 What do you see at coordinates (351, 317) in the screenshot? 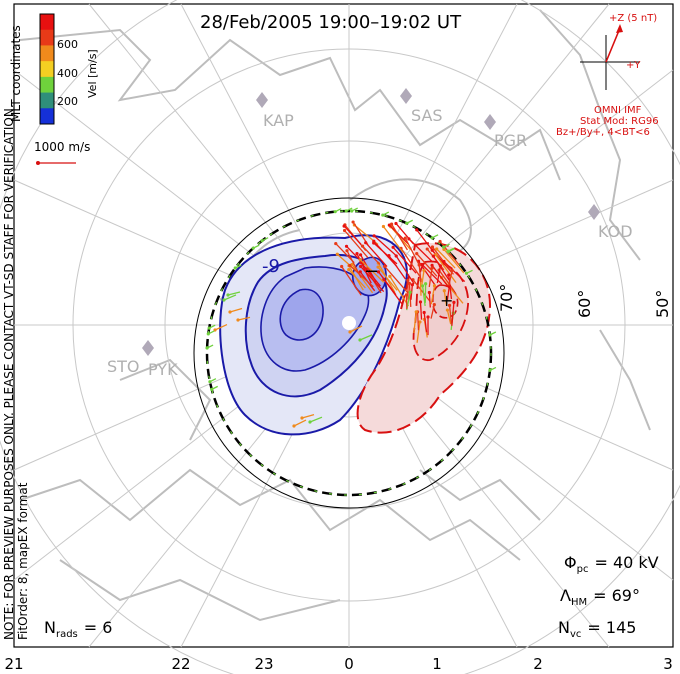
I see `velocity-vectors` at bounding box center [351, 317].